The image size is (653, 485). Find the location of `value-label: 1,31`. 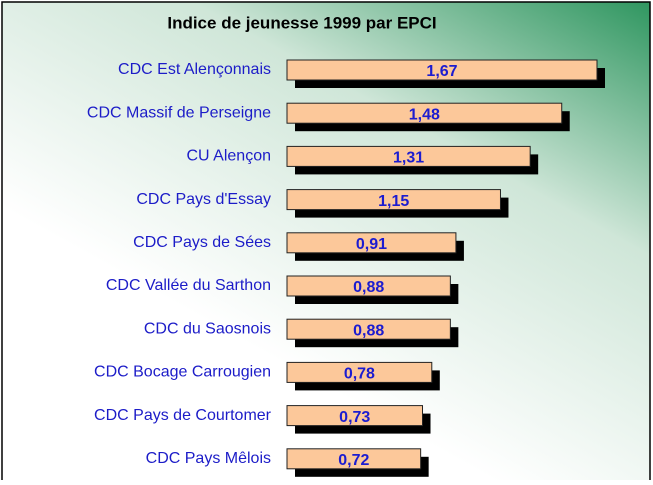

value-label: 1,31 is located at coordinates (408, 158).